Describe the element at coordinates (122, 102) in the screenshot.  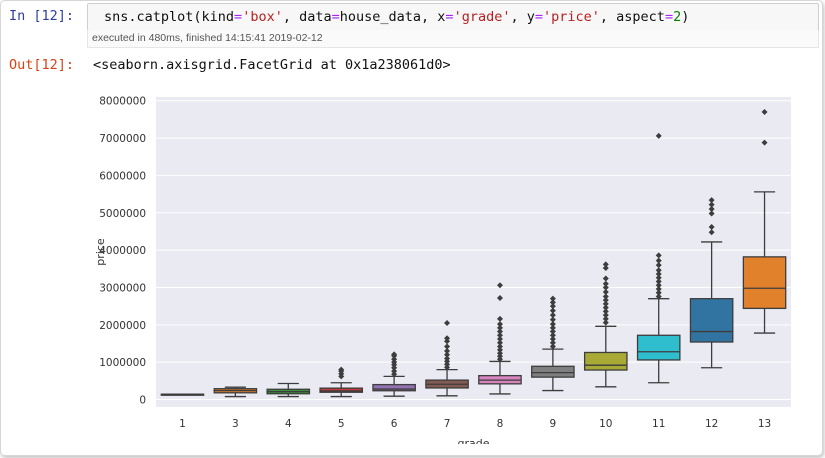
I see `y-tick-label: 8000000` at that location.